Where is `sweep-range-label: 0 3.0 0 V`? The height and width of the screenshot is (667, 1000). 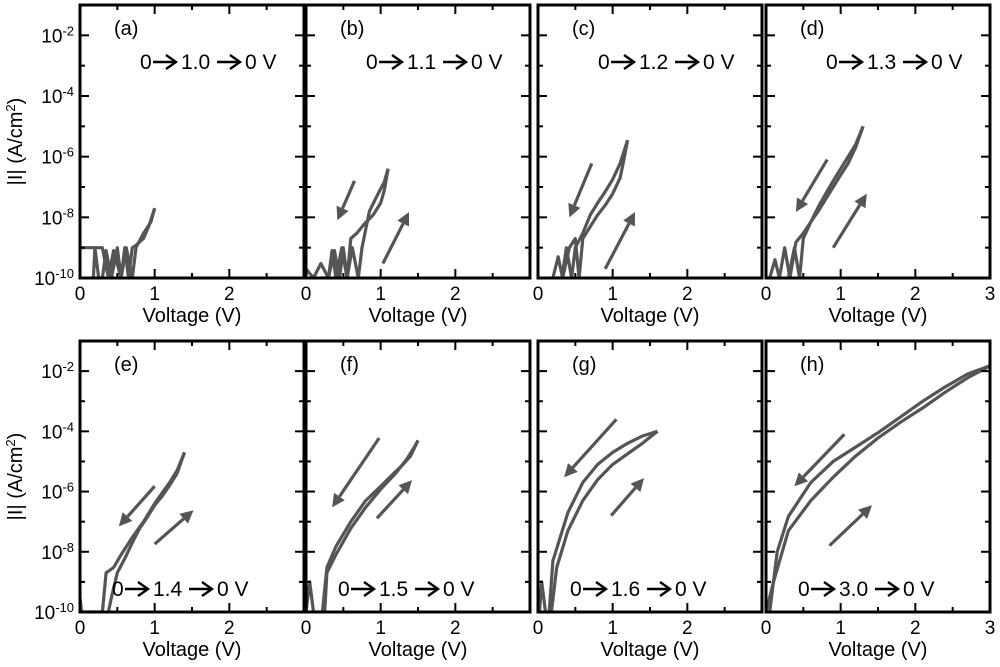
sweep-range-label: 0 3.0 0 V is located at coordinates (866, 589).